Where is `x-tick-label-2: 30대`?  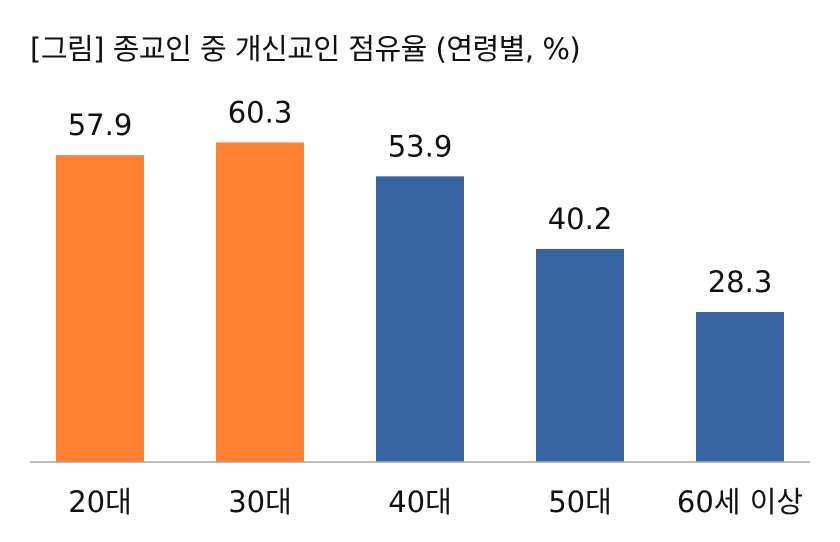 x-tick-label-2: 30대 is located at coordinates (260, 502).